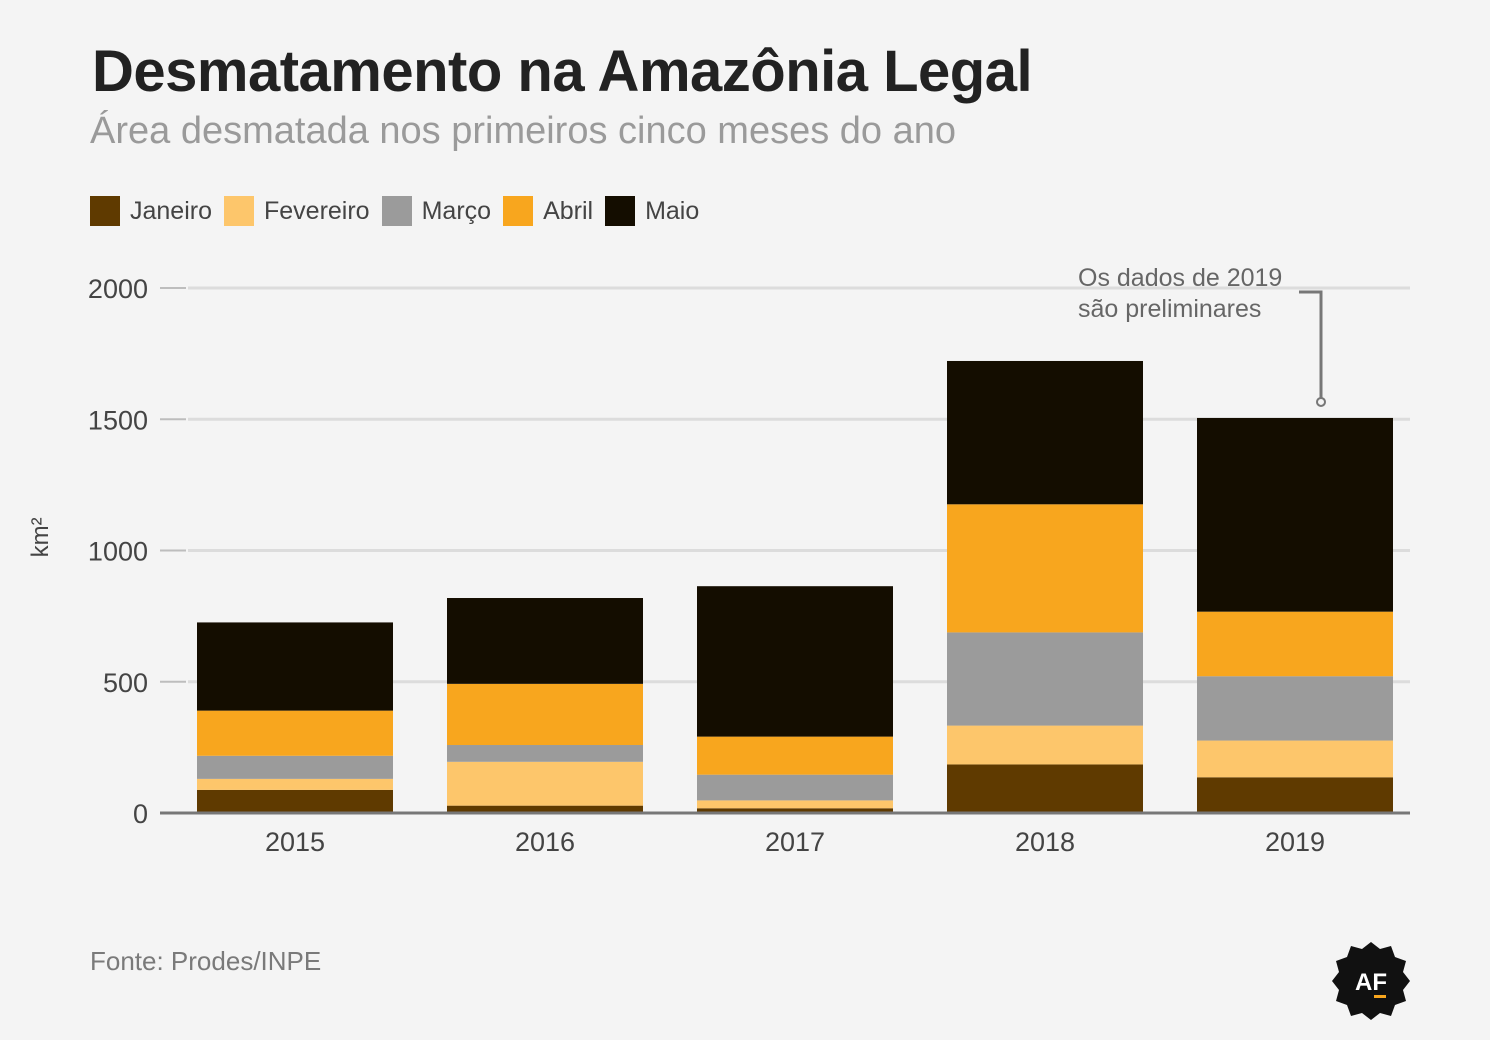 This screenshot has height=1040, width=1490. Describe the element at coordinates (545, 842) in the screenshot. I see `x-tick-label: 2016` at that location.